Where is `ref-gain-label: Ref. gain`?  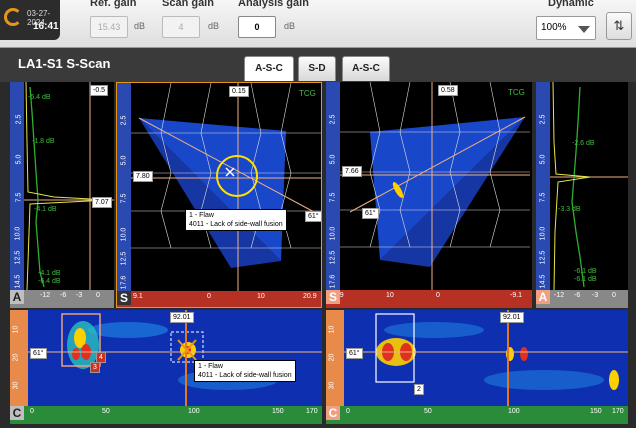
ref-gain-label: Ref. gain is located at coordinates (113, 4).